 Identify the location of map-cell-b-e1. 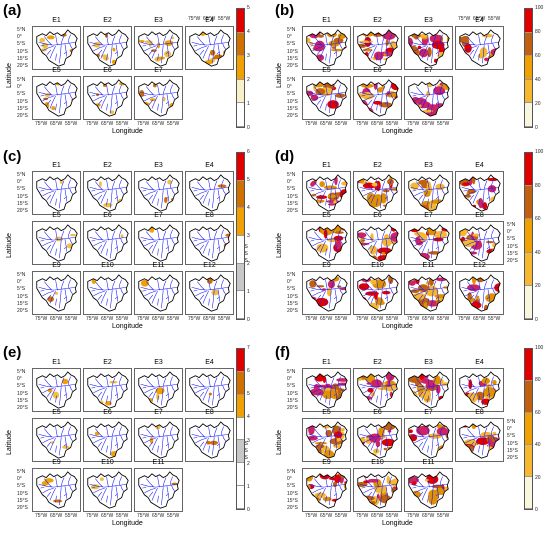
(326, 48).